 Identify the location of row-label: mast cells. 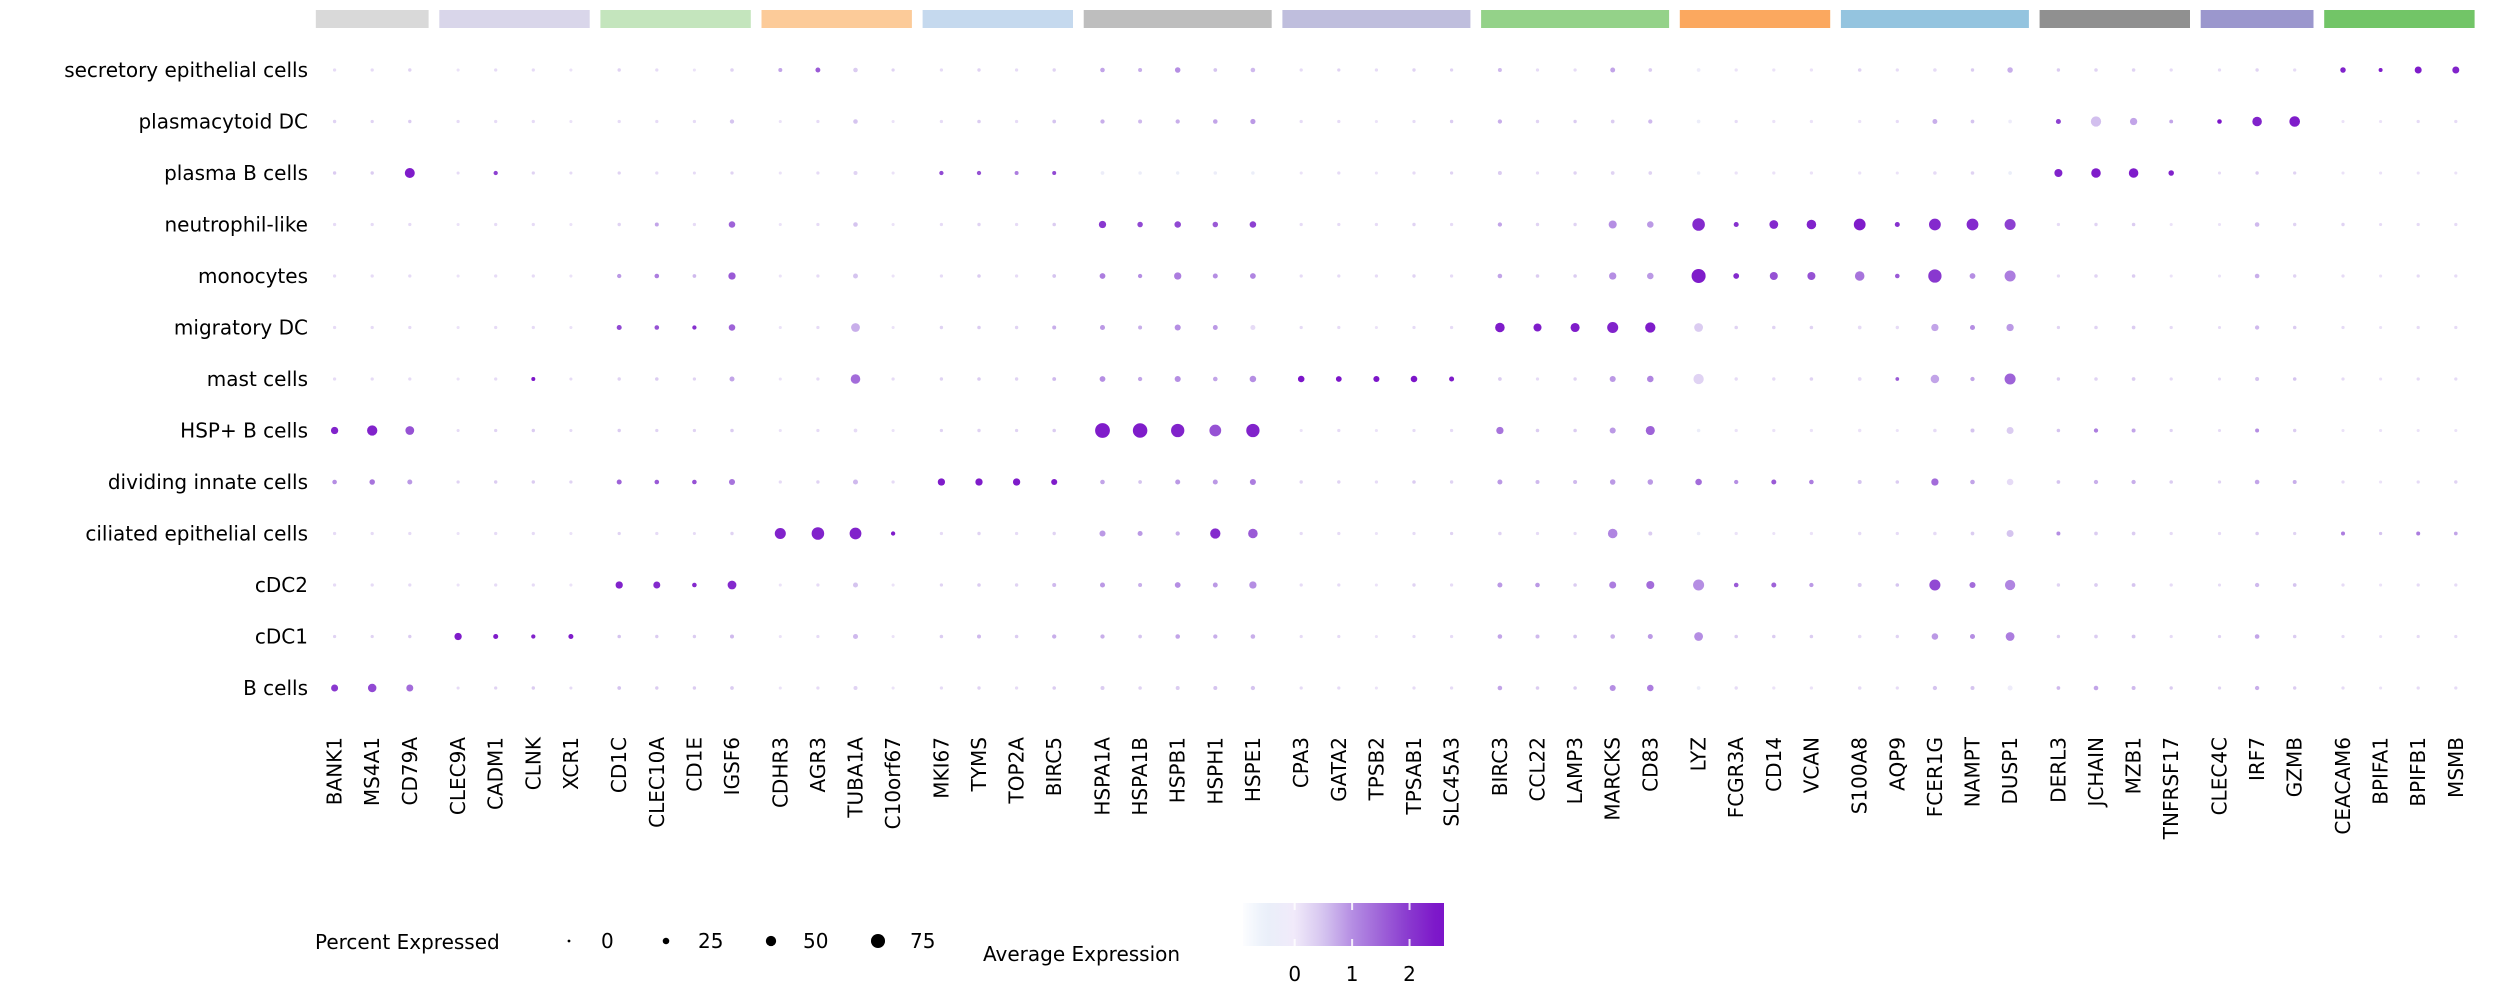
(257, 379).